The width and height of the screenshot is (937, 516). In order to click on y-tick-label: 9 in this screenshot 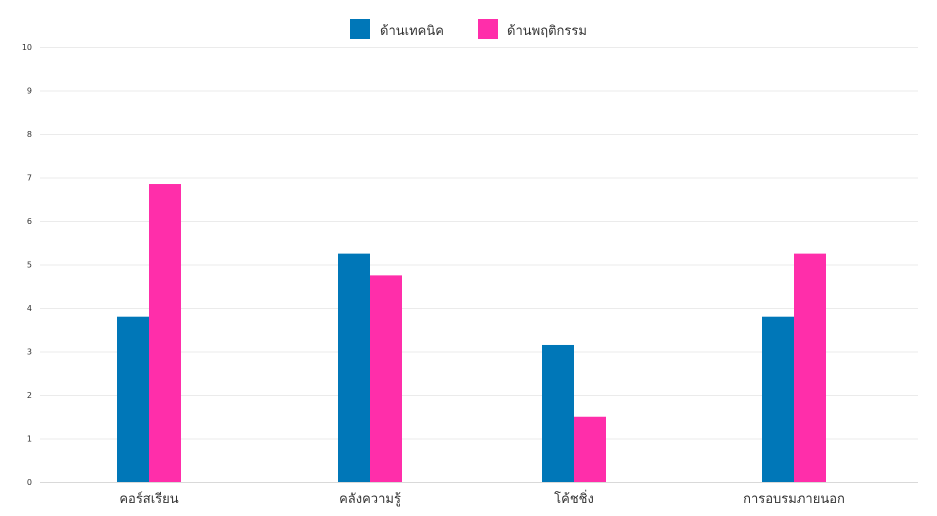, I will do `click(29, 91)`.